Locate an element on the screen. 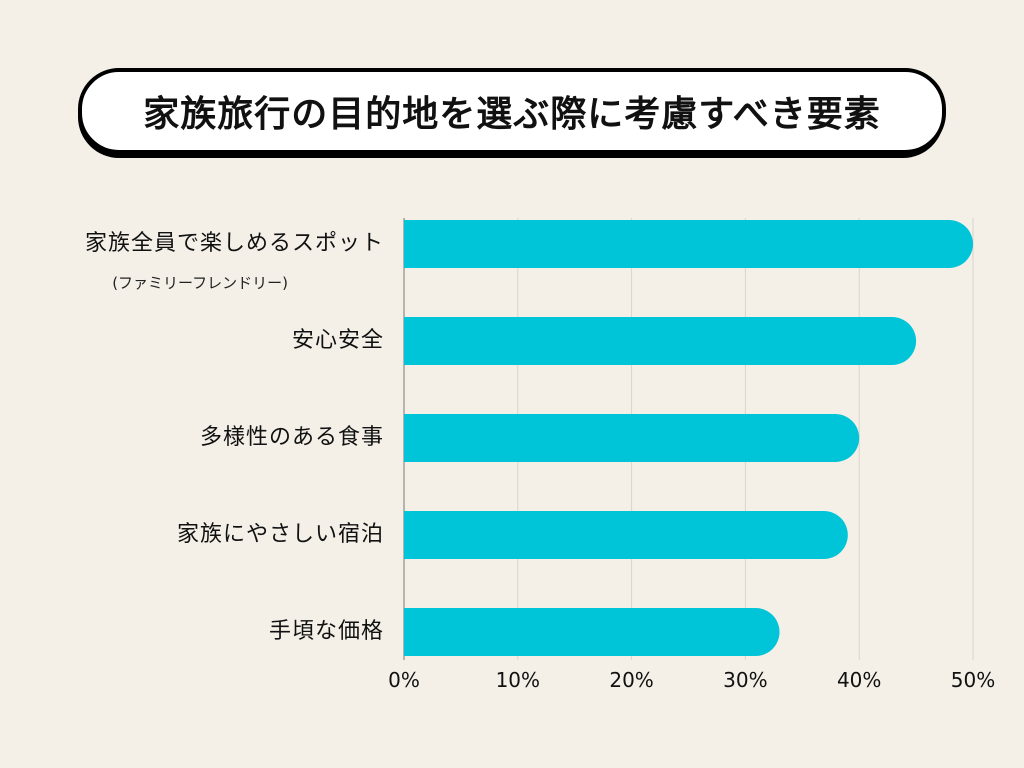  category-label: 手頃な価格 is located at coordinates (326, 631).